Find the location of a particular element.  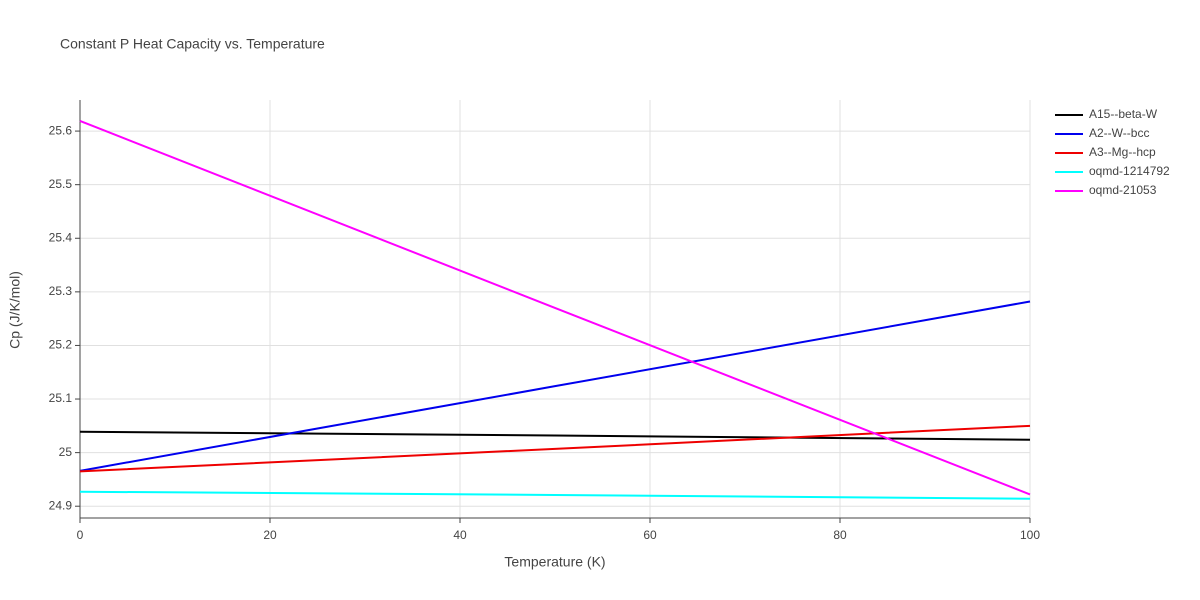

legend-label: oqmd-21053 is located at coordinates (1123, 190).